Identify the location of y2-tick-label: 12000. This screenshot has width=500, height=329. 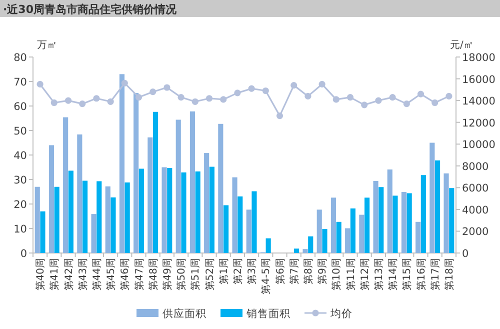
(479, 123).